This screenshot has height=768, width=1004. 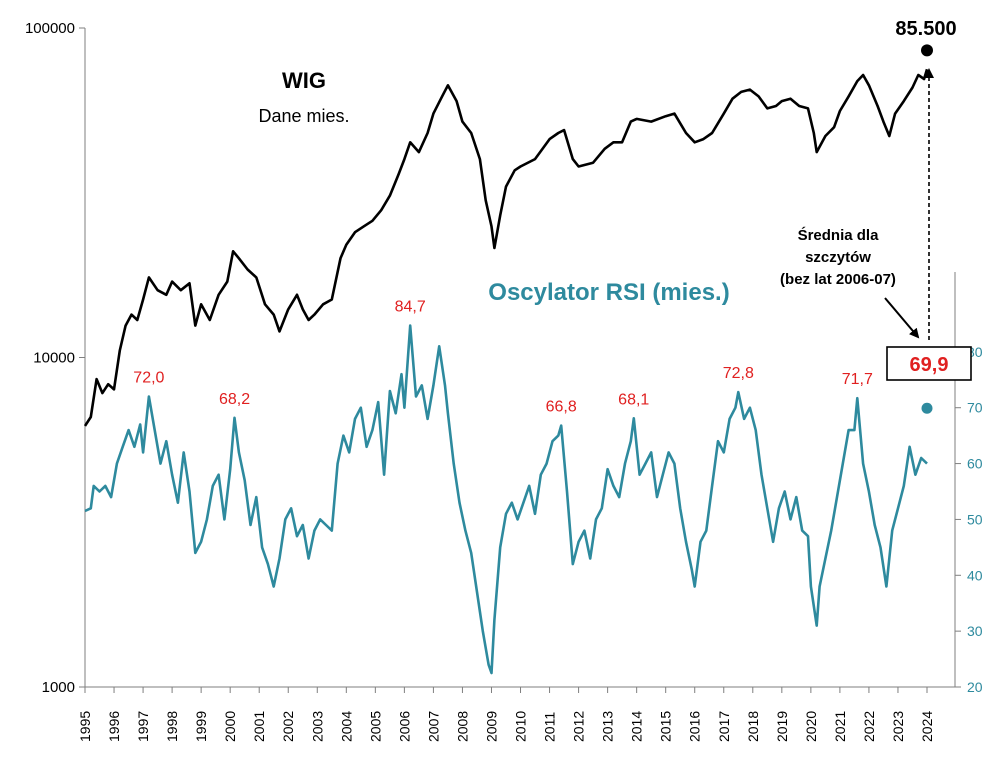 What do you see at coordinates (561, 407) in the screenshot?
I see `rsi-peak-label: 66,8` at bounding box center [561, 407].